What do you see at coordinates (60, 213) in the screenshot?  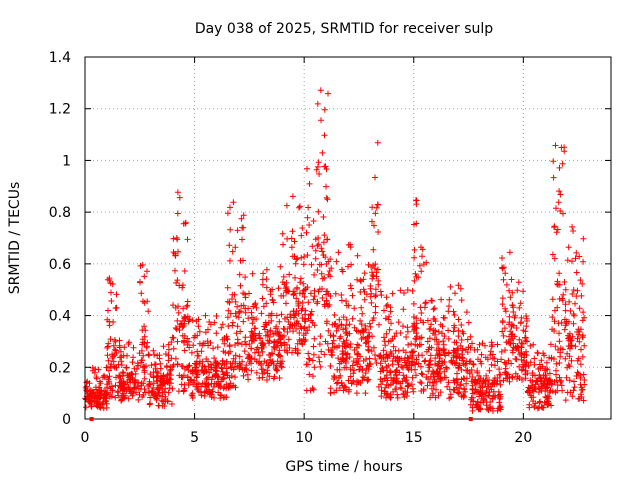 I see `y-tick-label: 0.8` at bounding box center [60, 213].